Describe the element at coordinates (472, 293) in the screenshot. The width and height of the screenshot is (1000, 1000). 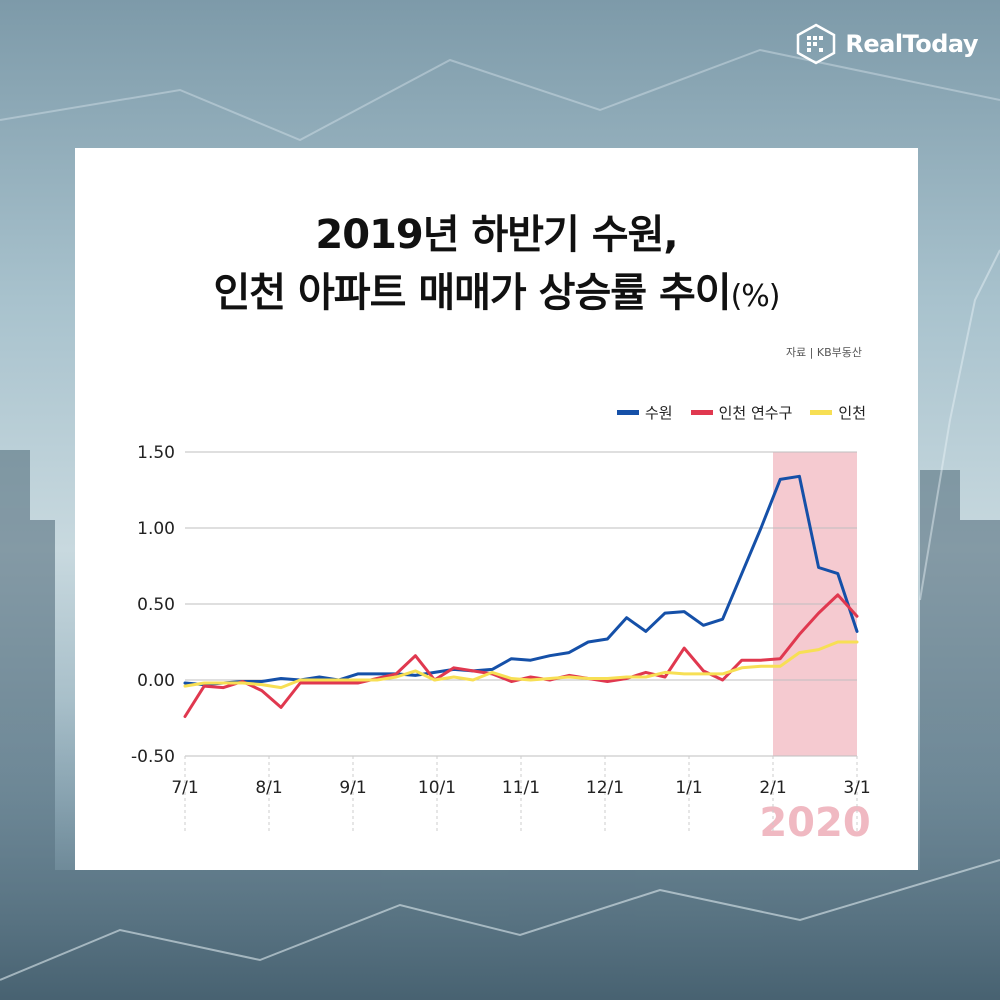
I see `title-line-2-main: 인천 아파트 매매가 상승률 추이` at that location.